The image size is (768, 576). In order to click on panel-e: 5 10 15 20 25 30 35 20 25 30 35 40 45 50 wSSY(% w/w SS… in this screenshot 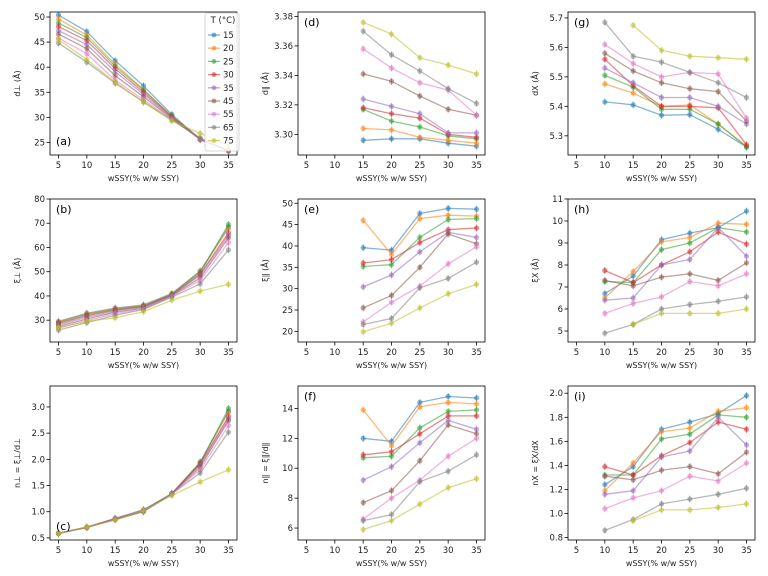, I will do `click(372, 284)`.